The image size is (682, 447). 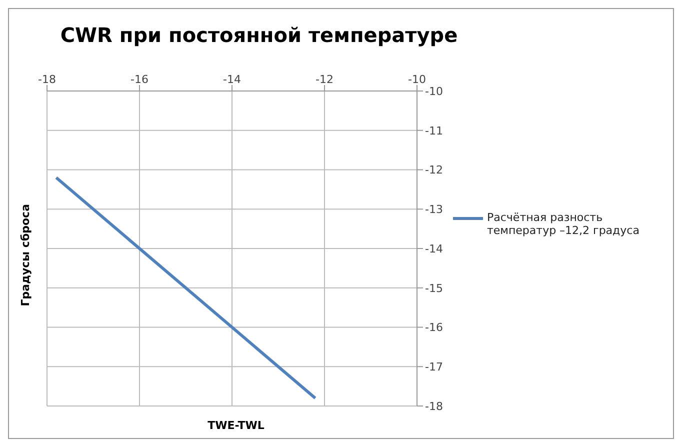 I want to click on y-tick-label: -11, so click(x=434, y=131).